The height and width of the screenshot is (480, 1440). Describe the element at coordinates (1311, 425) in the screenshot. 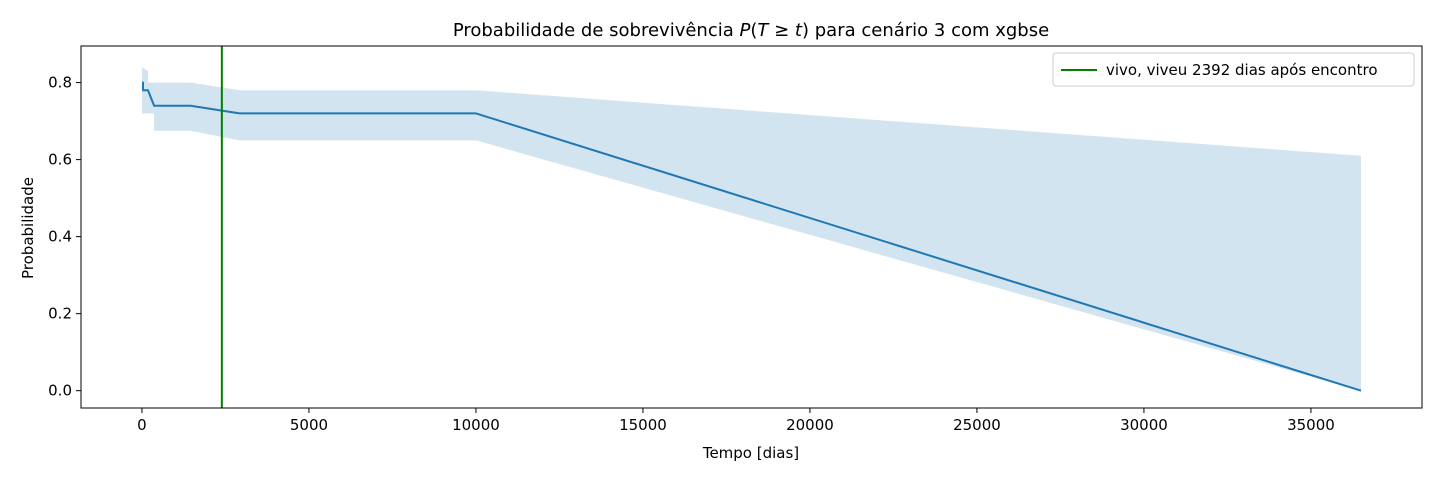

I see `x-tick-label: 35000` at that location.